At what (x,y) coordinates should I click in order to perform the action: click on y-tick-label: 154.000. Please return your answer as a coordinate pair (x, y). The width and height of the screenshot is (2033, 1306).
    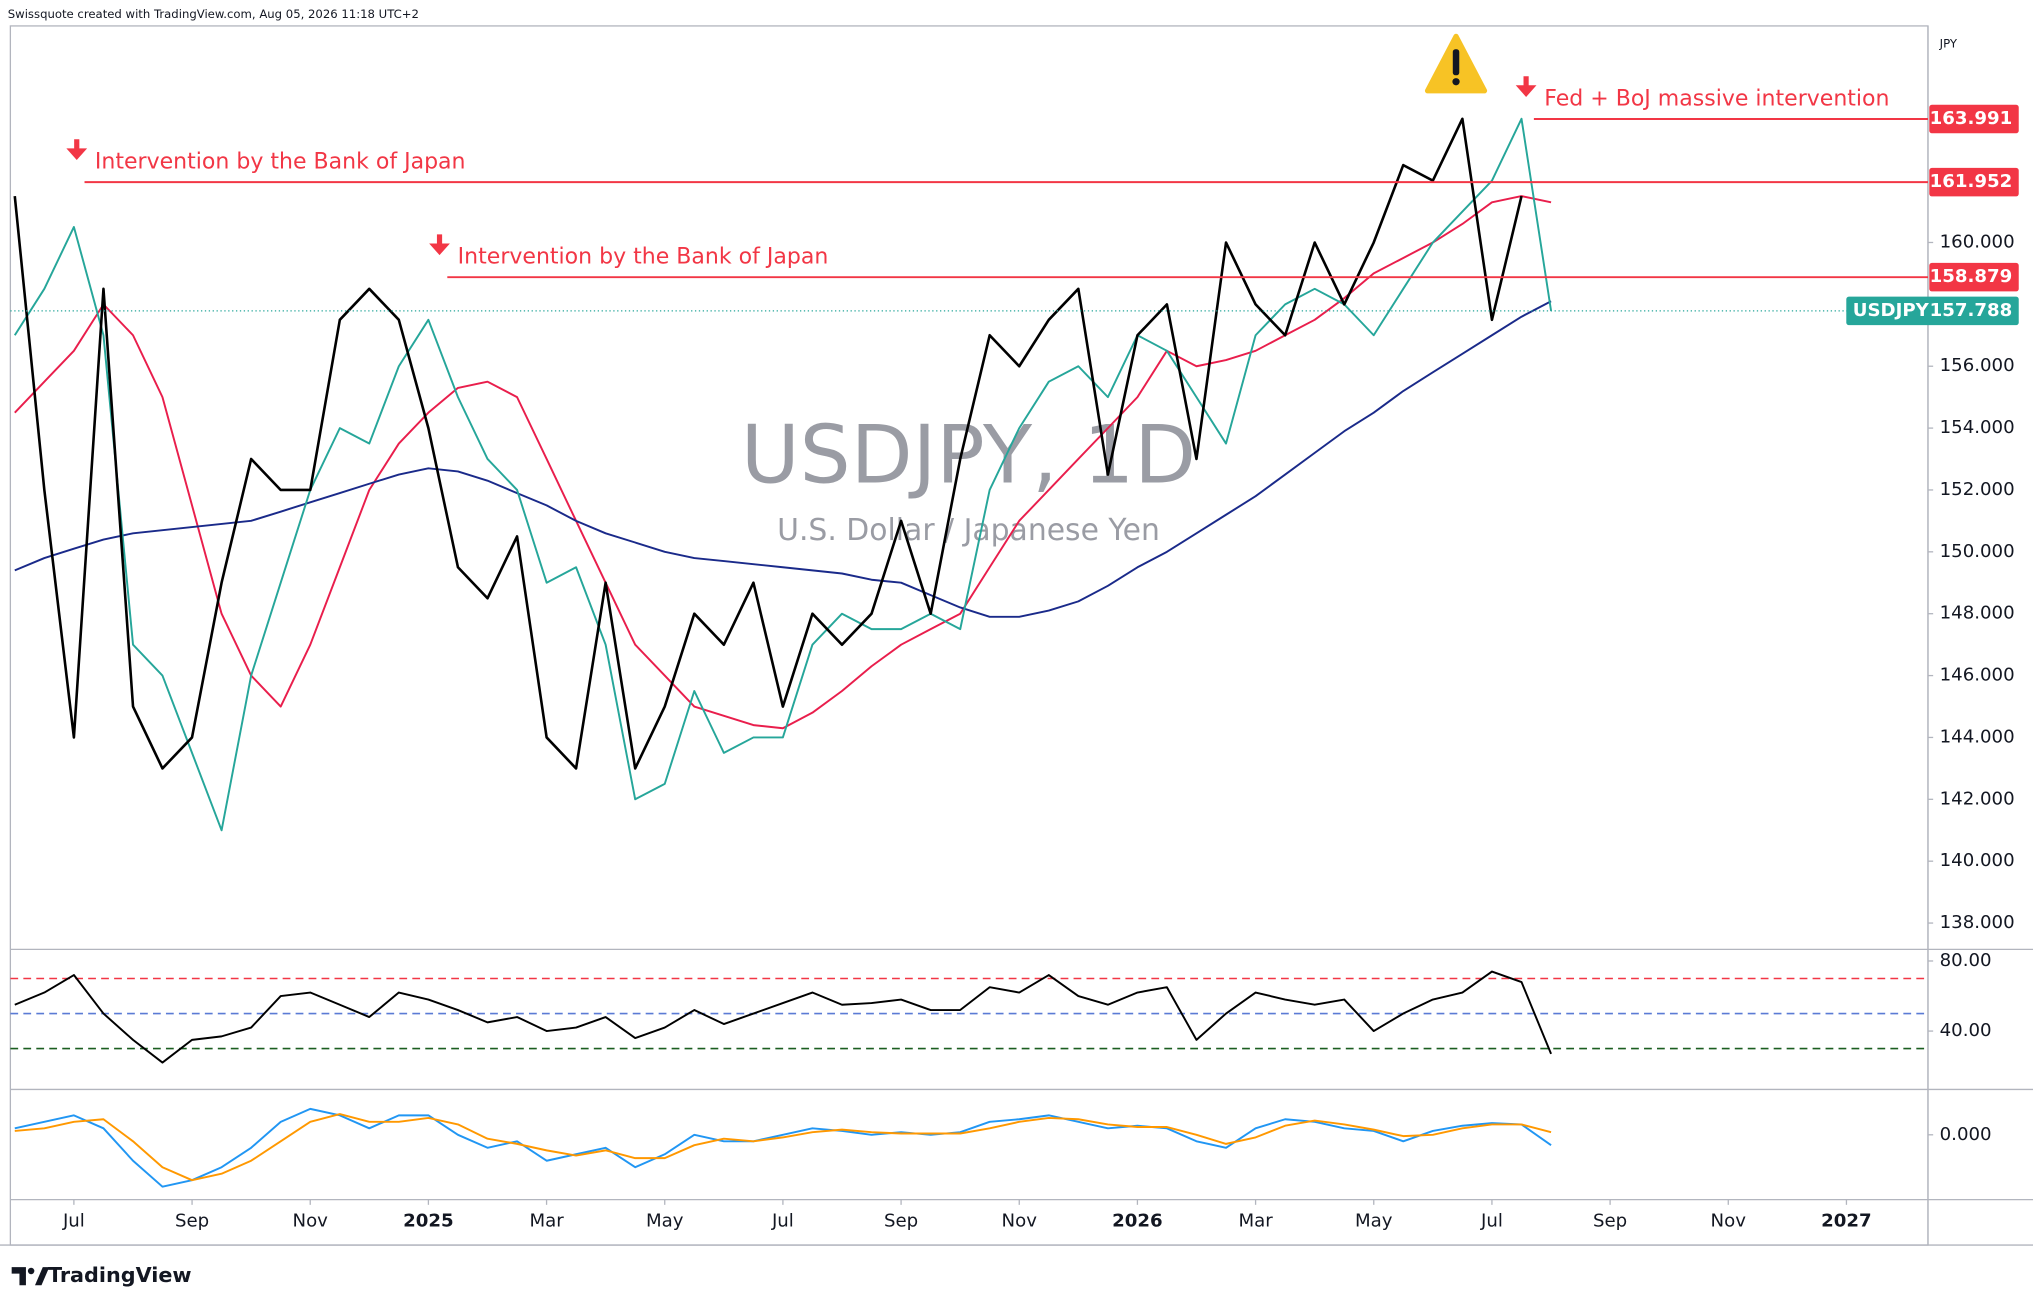
    Looking at the image, I should click on (1977, 427).